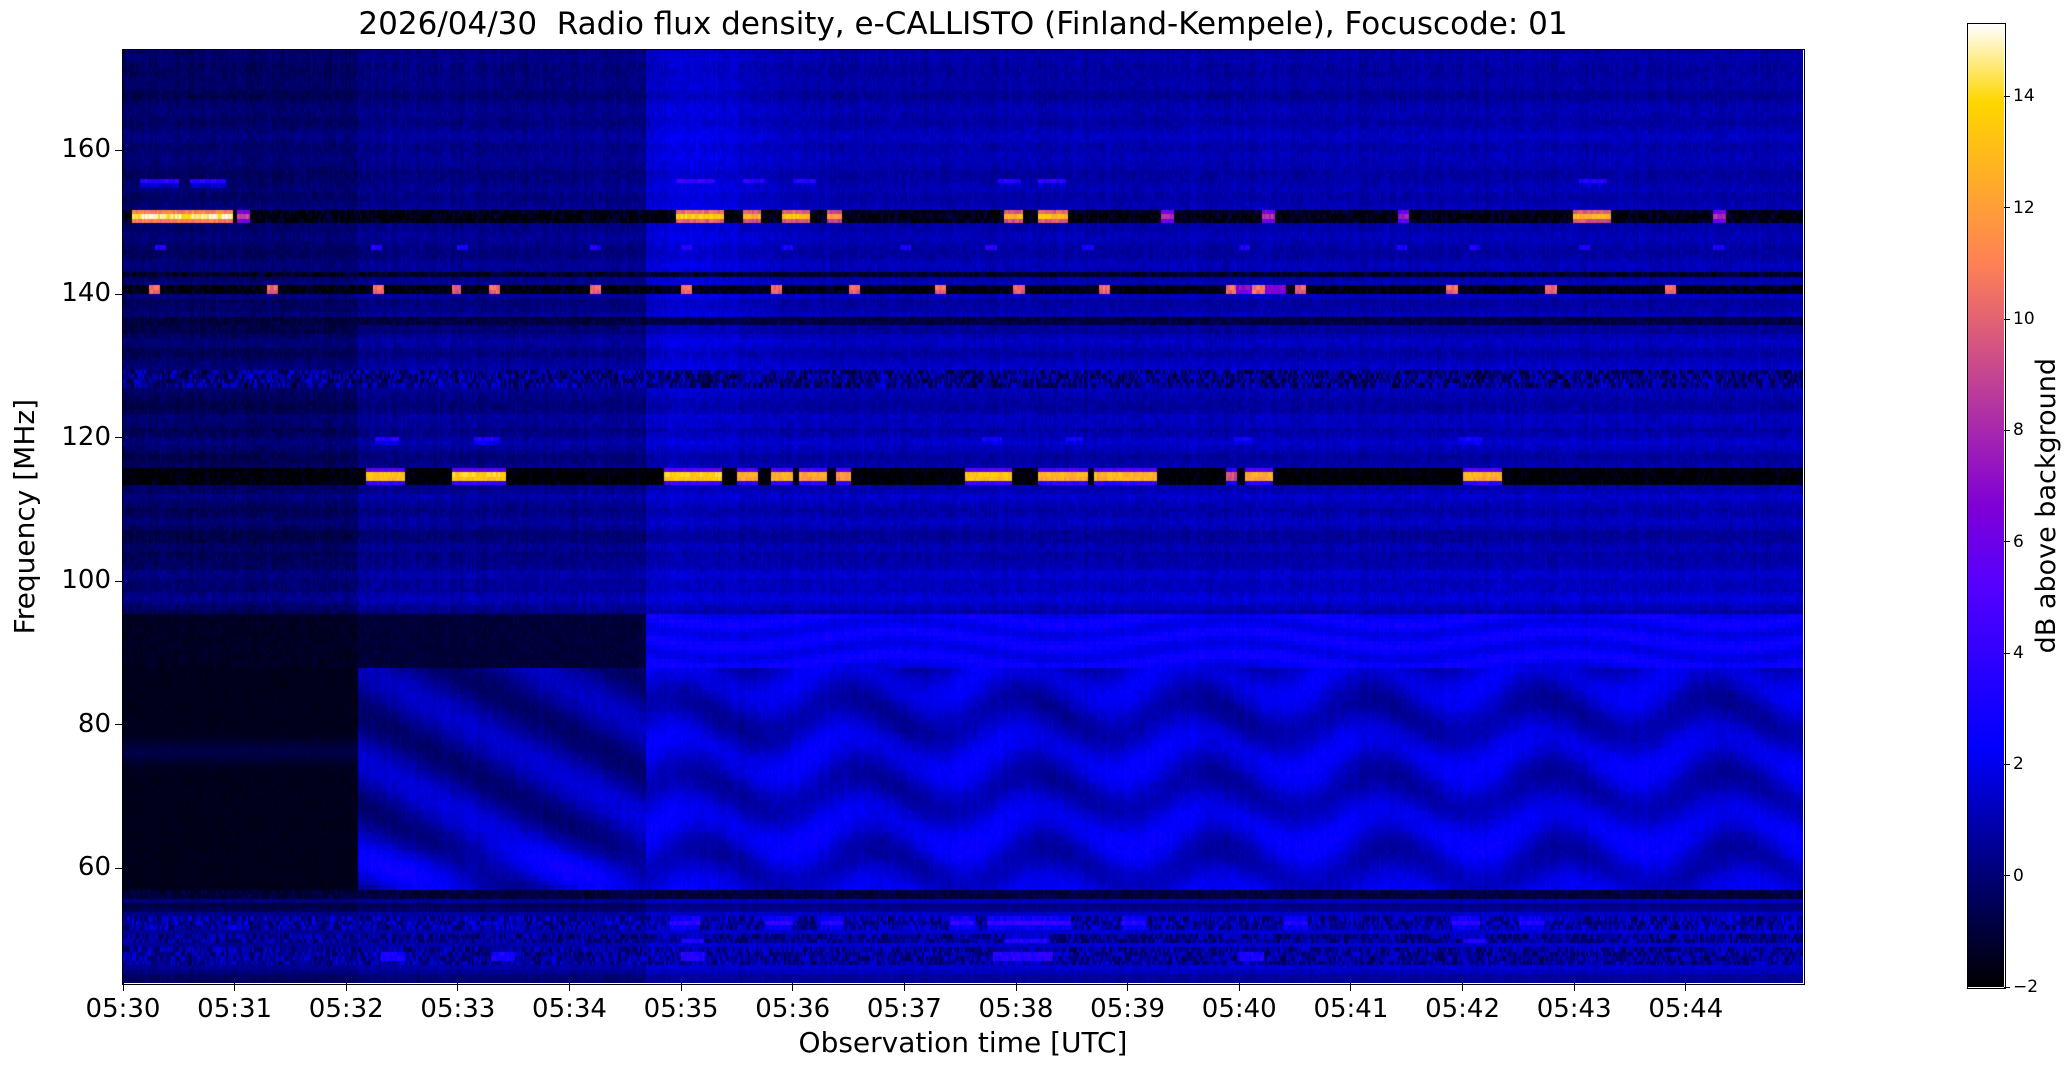  What do you see at coordinates (94, 723) in the screenshot?
I see `y-tick-label: 80` at bounding box center [94, 723].